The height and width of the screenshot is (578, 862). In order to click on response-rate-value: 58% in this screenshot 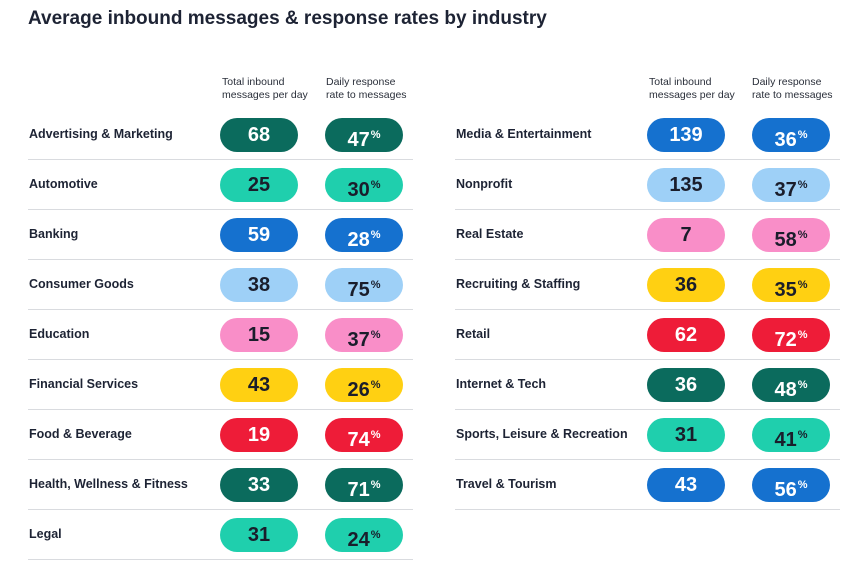, I will do `click(791, 235)`.